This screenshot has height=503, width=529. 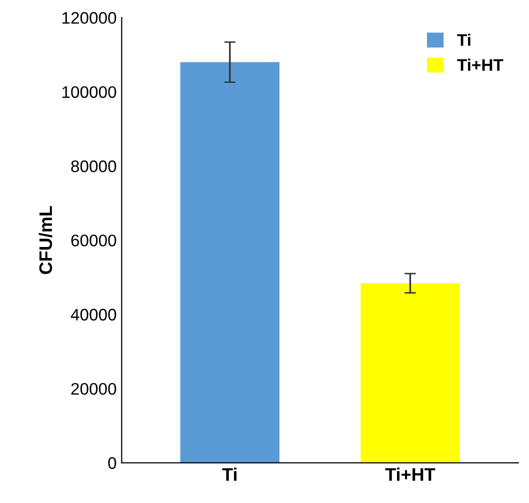 What do you see at coordinates (463, 40) in the screenshot?
I see `legend-label: Ti` at bounding box center [463, 40].